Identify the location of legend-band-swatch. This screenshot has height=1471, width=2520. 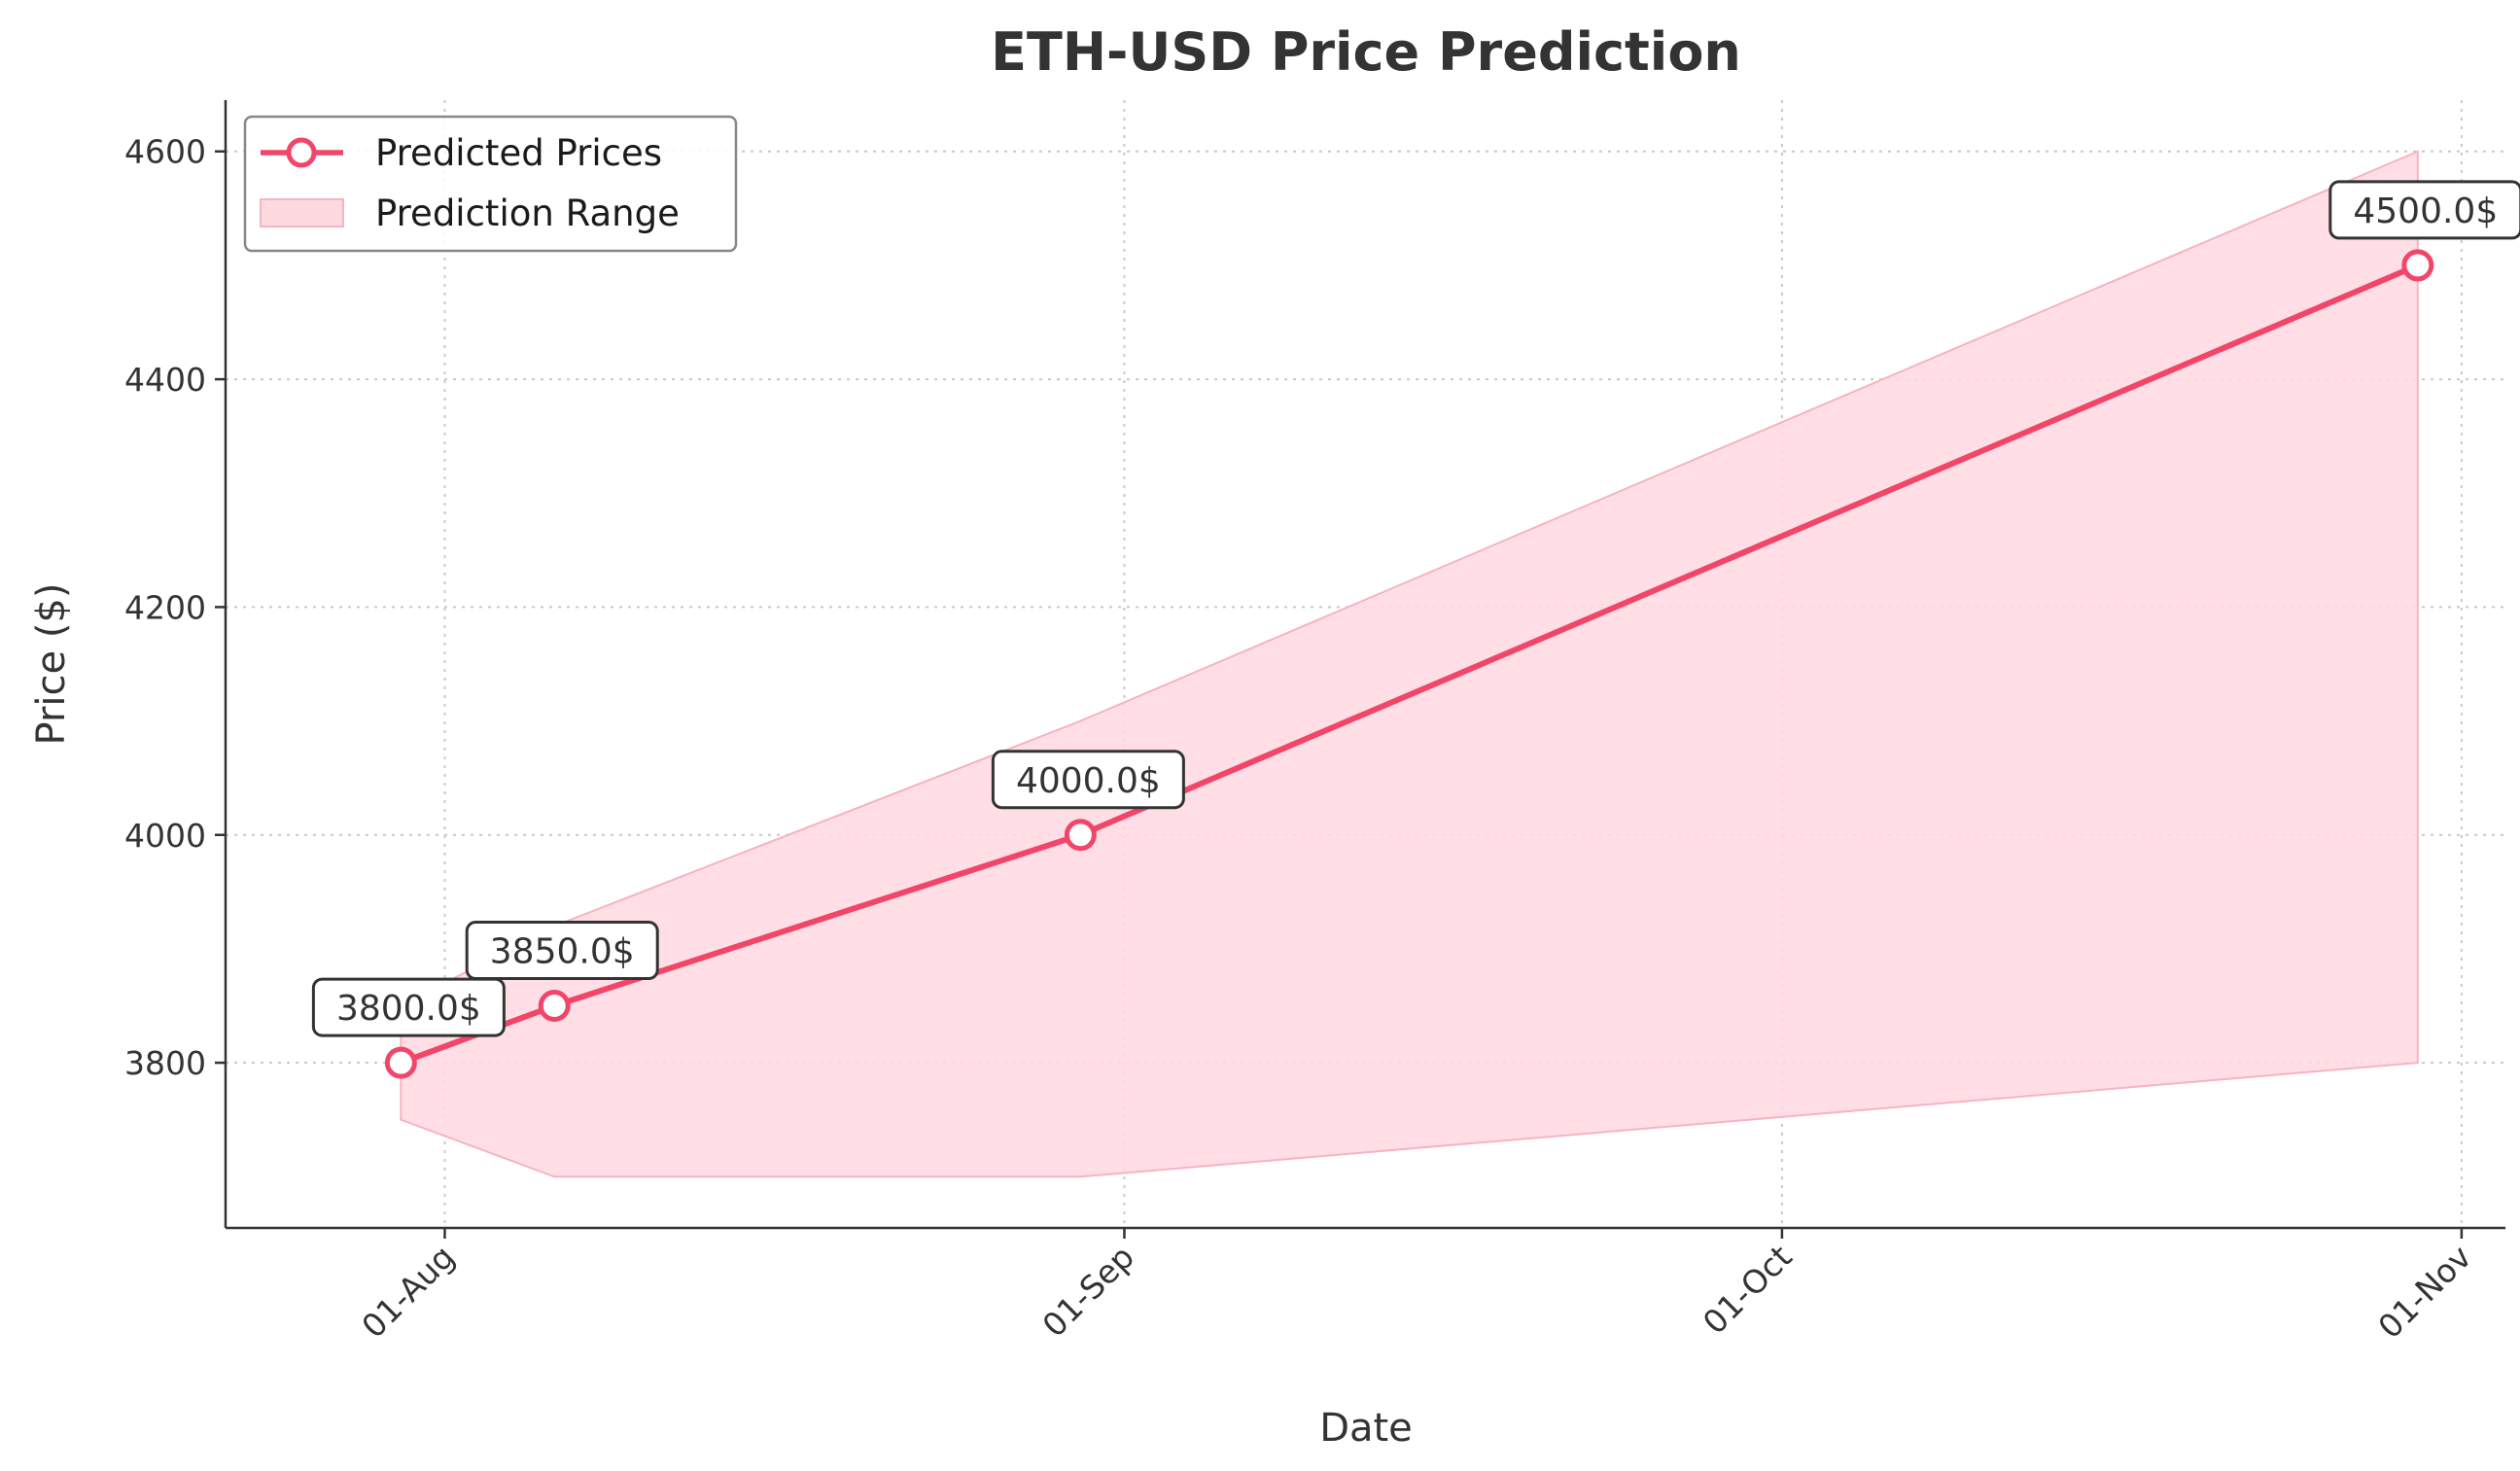
(302, 213).